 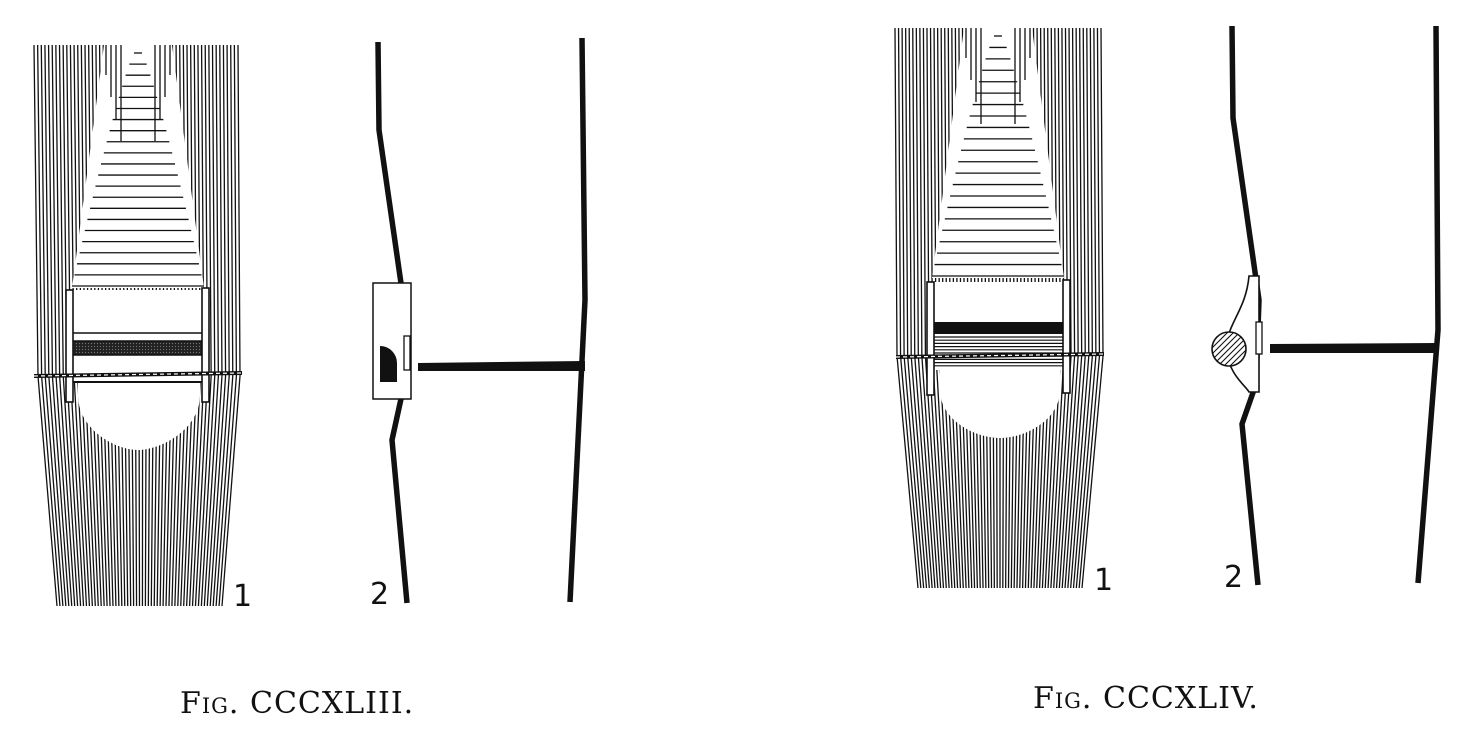 What do you see at coordinates (1229, 349) in the screenshot?
I see `section-hatched-circle` at bounding box center [1229, 349].